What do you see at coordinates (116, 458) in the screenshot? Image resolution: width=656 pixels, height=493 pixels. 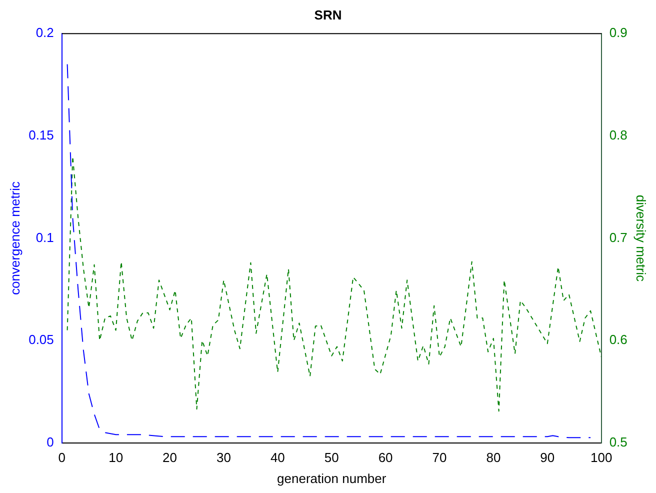 I see `x-tick-label: 10` at bounding box center [116, 458].